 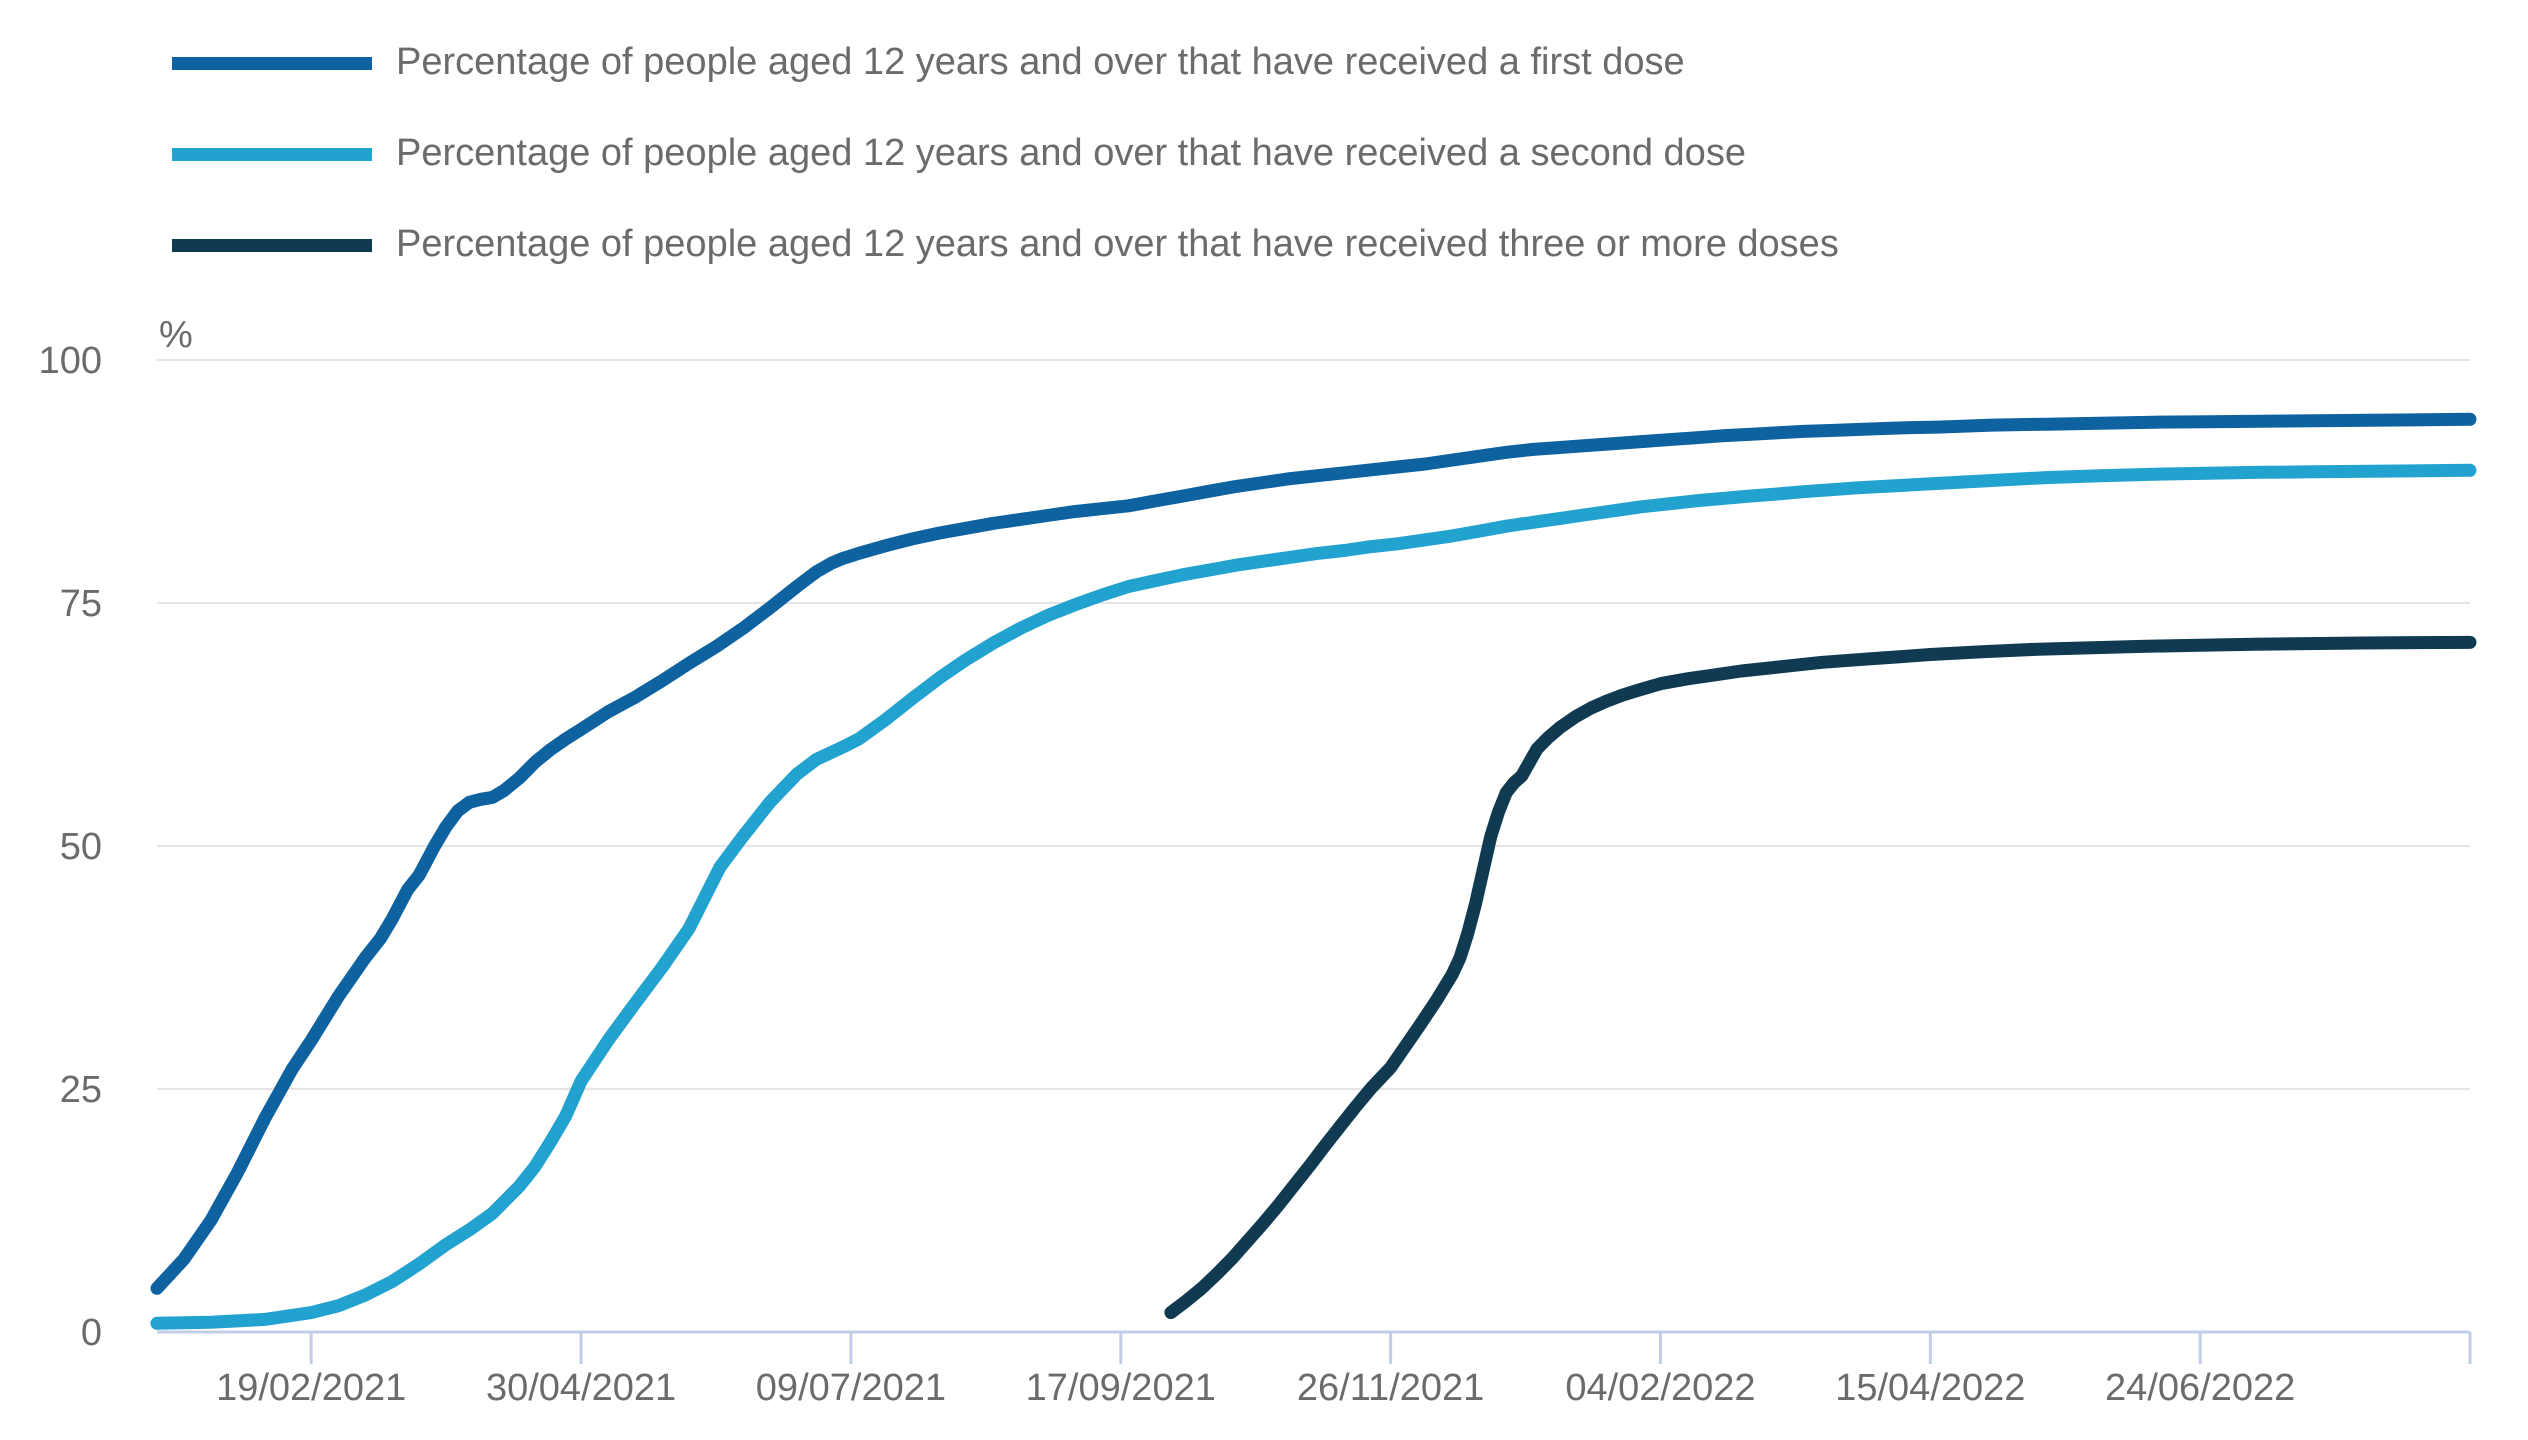 I want to click on x-tick-label-19/02/2021: 19/02/2021, so click(x=311, y=1388).